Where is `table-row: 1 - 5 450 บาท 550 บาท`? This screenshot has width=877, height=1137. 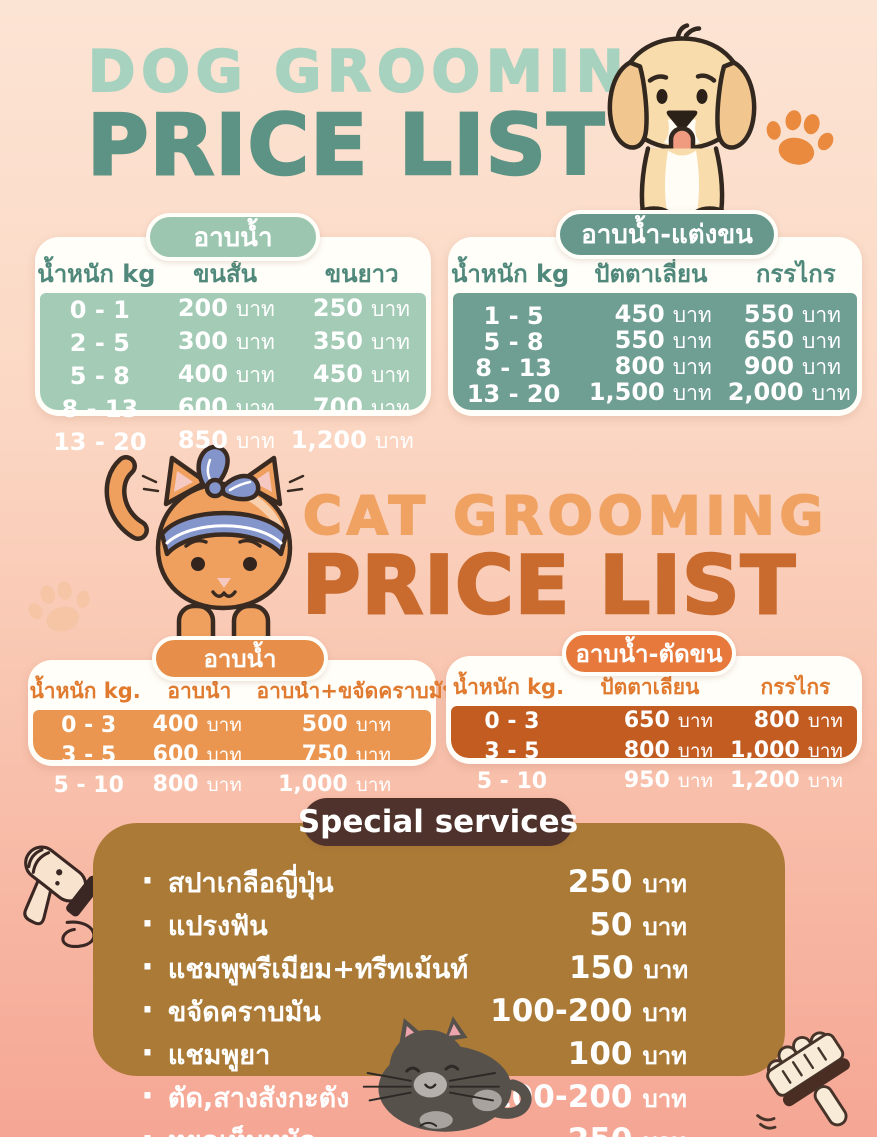
table-row: 1 - 5 450 บาท 550 บาท is located at coordinates (655, 314).